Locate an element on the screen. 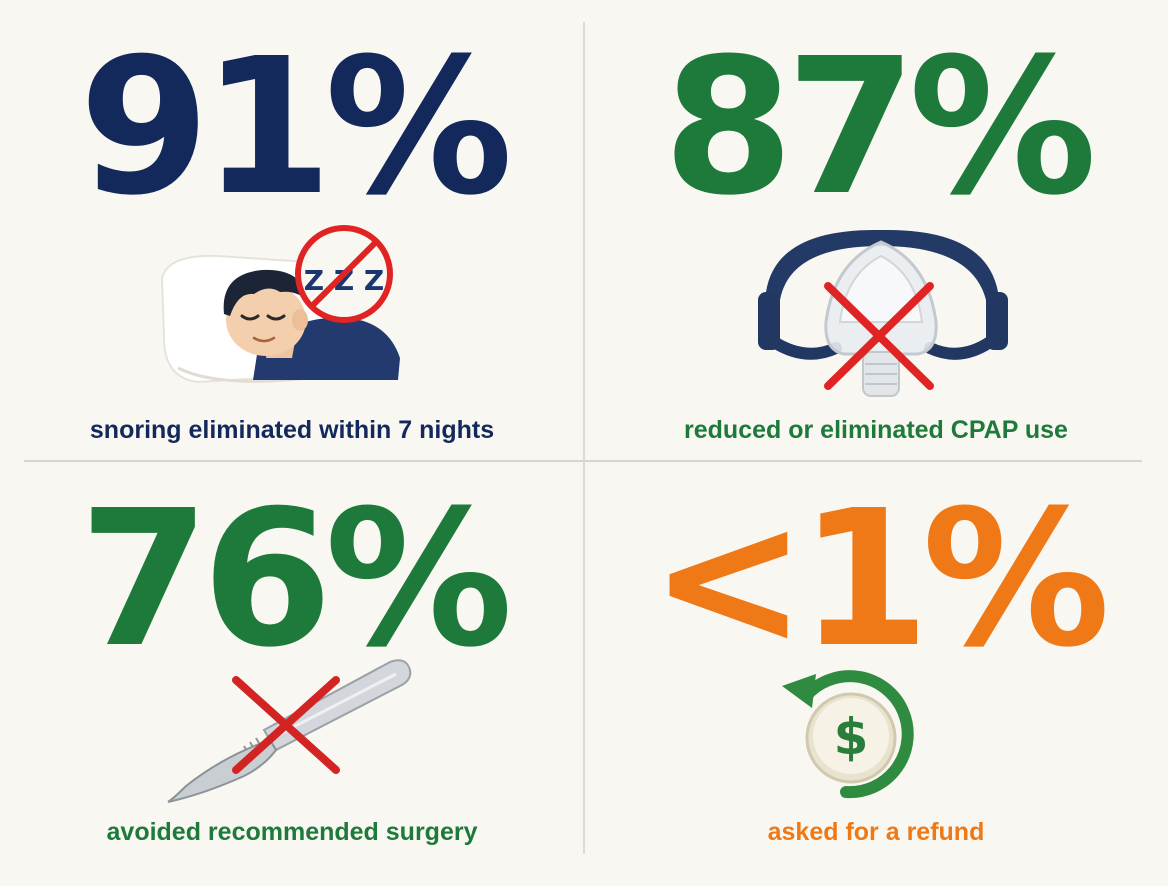  stat-value: <1% is located at coordinates (880, 579).